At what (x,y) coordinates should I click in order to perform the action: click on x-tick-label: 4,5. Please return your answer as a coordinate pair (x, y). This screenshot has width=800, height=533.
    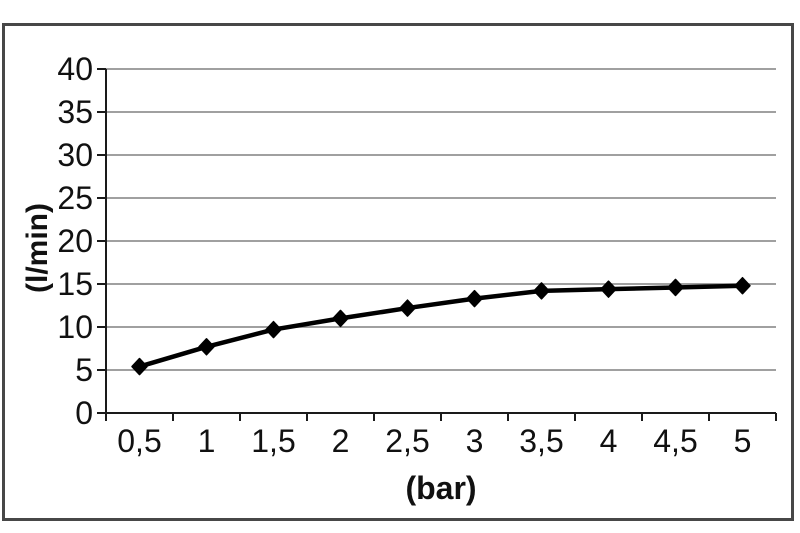
    Looking at the image, I should click on (675, 441).